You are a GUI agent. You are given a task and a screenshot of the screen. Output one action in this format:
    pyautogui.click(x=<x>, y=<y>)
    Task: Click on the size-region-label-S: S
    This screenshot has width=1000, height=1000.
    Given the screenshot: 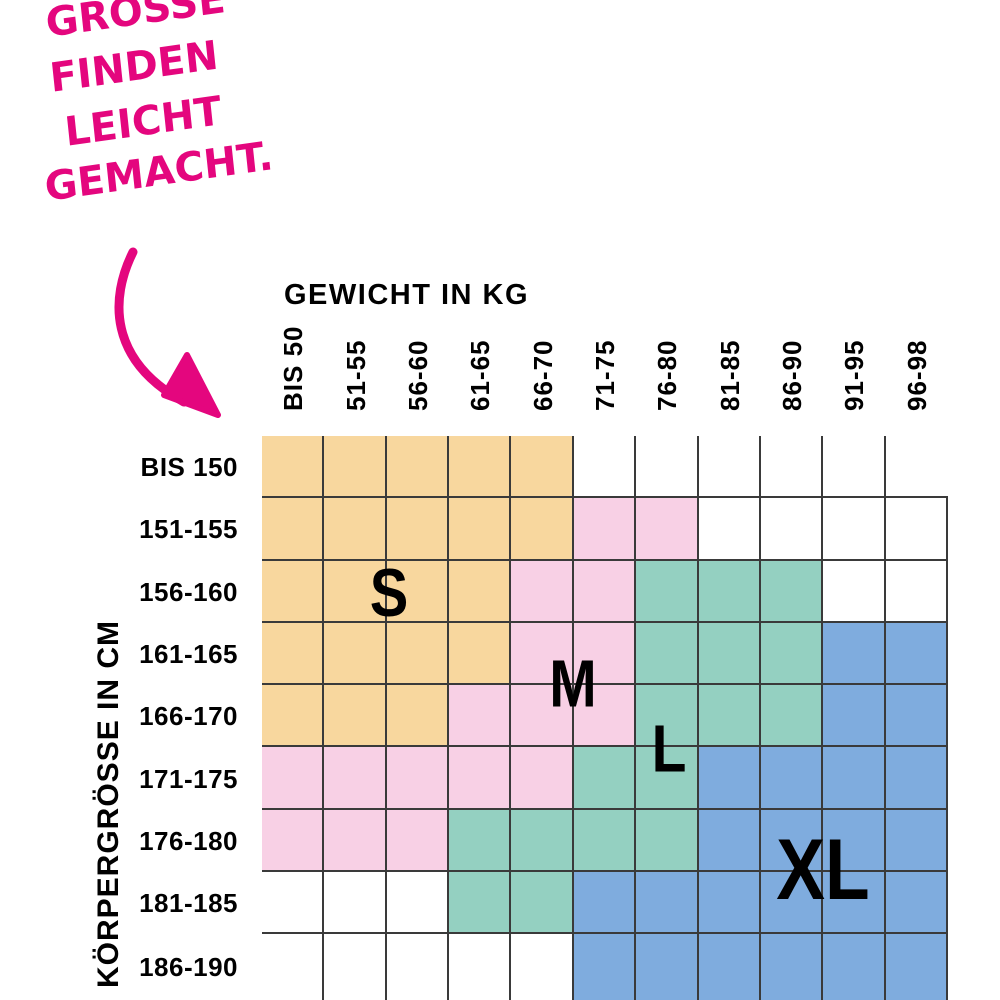 What is the action you would take?
    pyautogui.click(x=389, y=593)
    